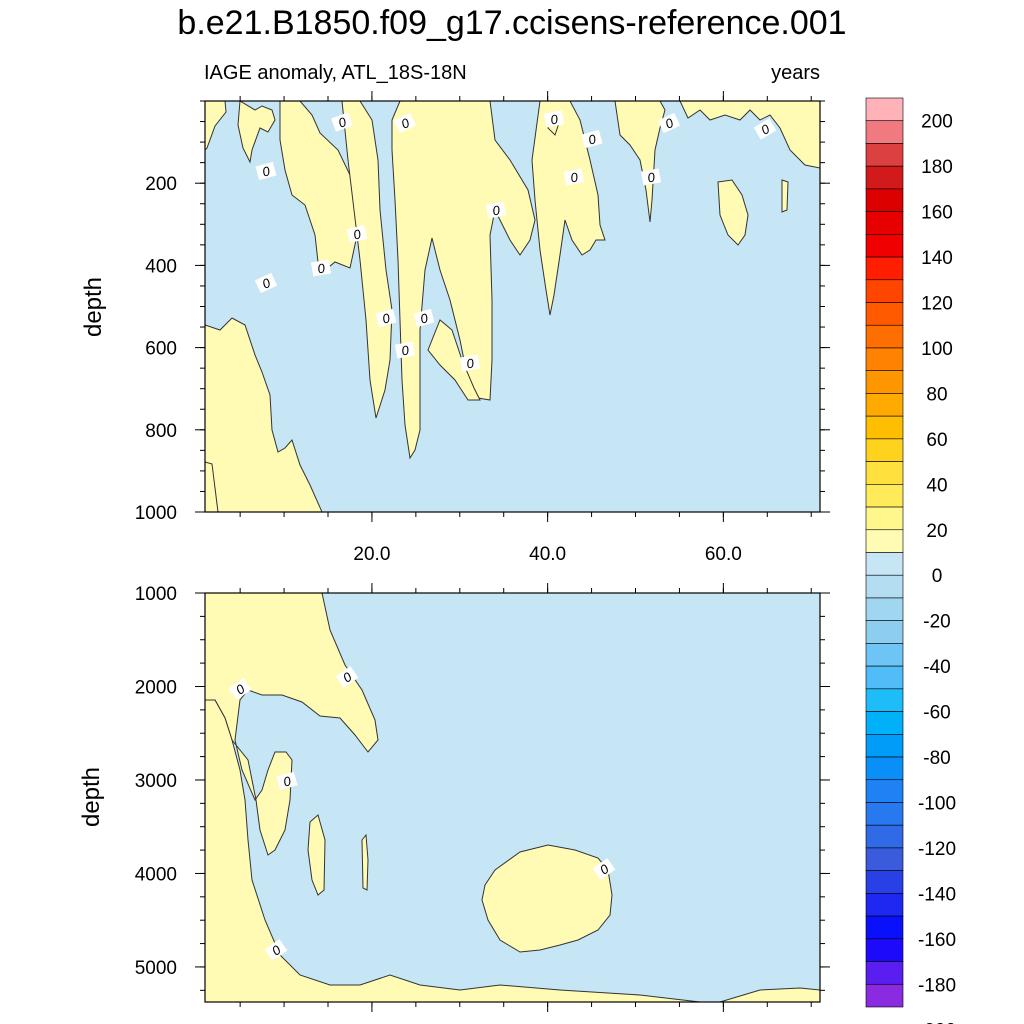  I want to click on y-tick-label: 3000, so click(156, 781).